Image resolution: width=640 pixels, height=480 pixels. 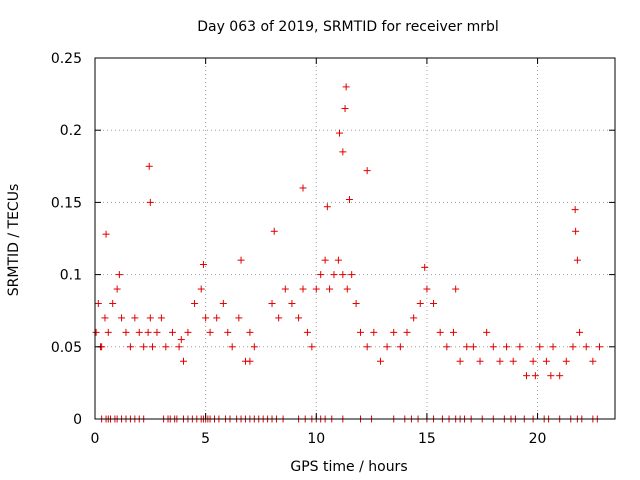 I want to click on x-tick-label: 10, so click(x=316, y=439).